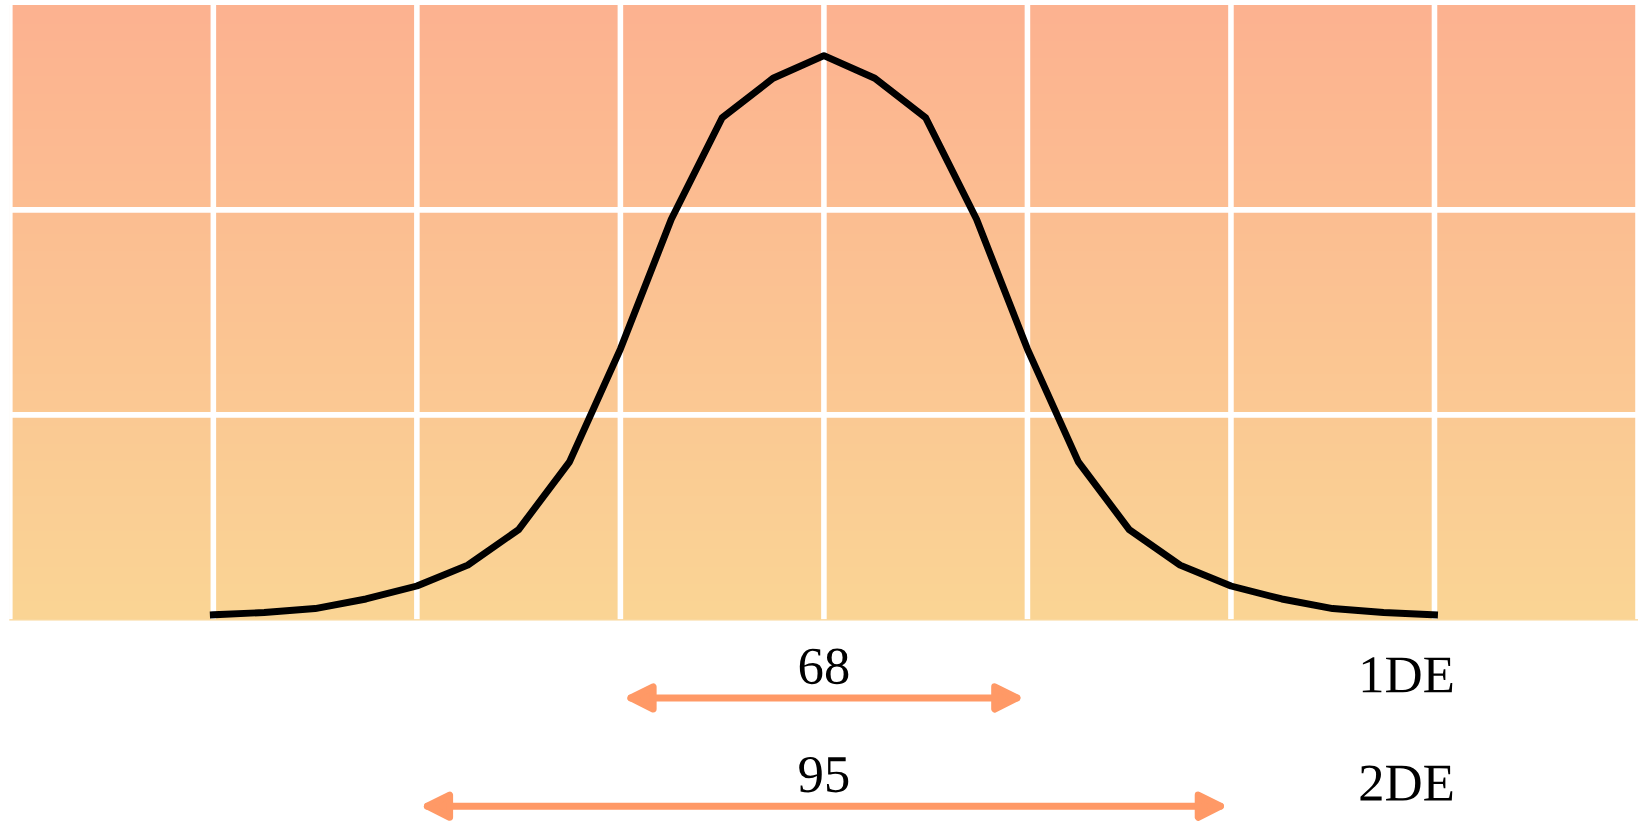 This screenshot has width=1638, height=821. Describe the element at coordinates (824, 774) in the screenshot. I see `text: 95` at that location.